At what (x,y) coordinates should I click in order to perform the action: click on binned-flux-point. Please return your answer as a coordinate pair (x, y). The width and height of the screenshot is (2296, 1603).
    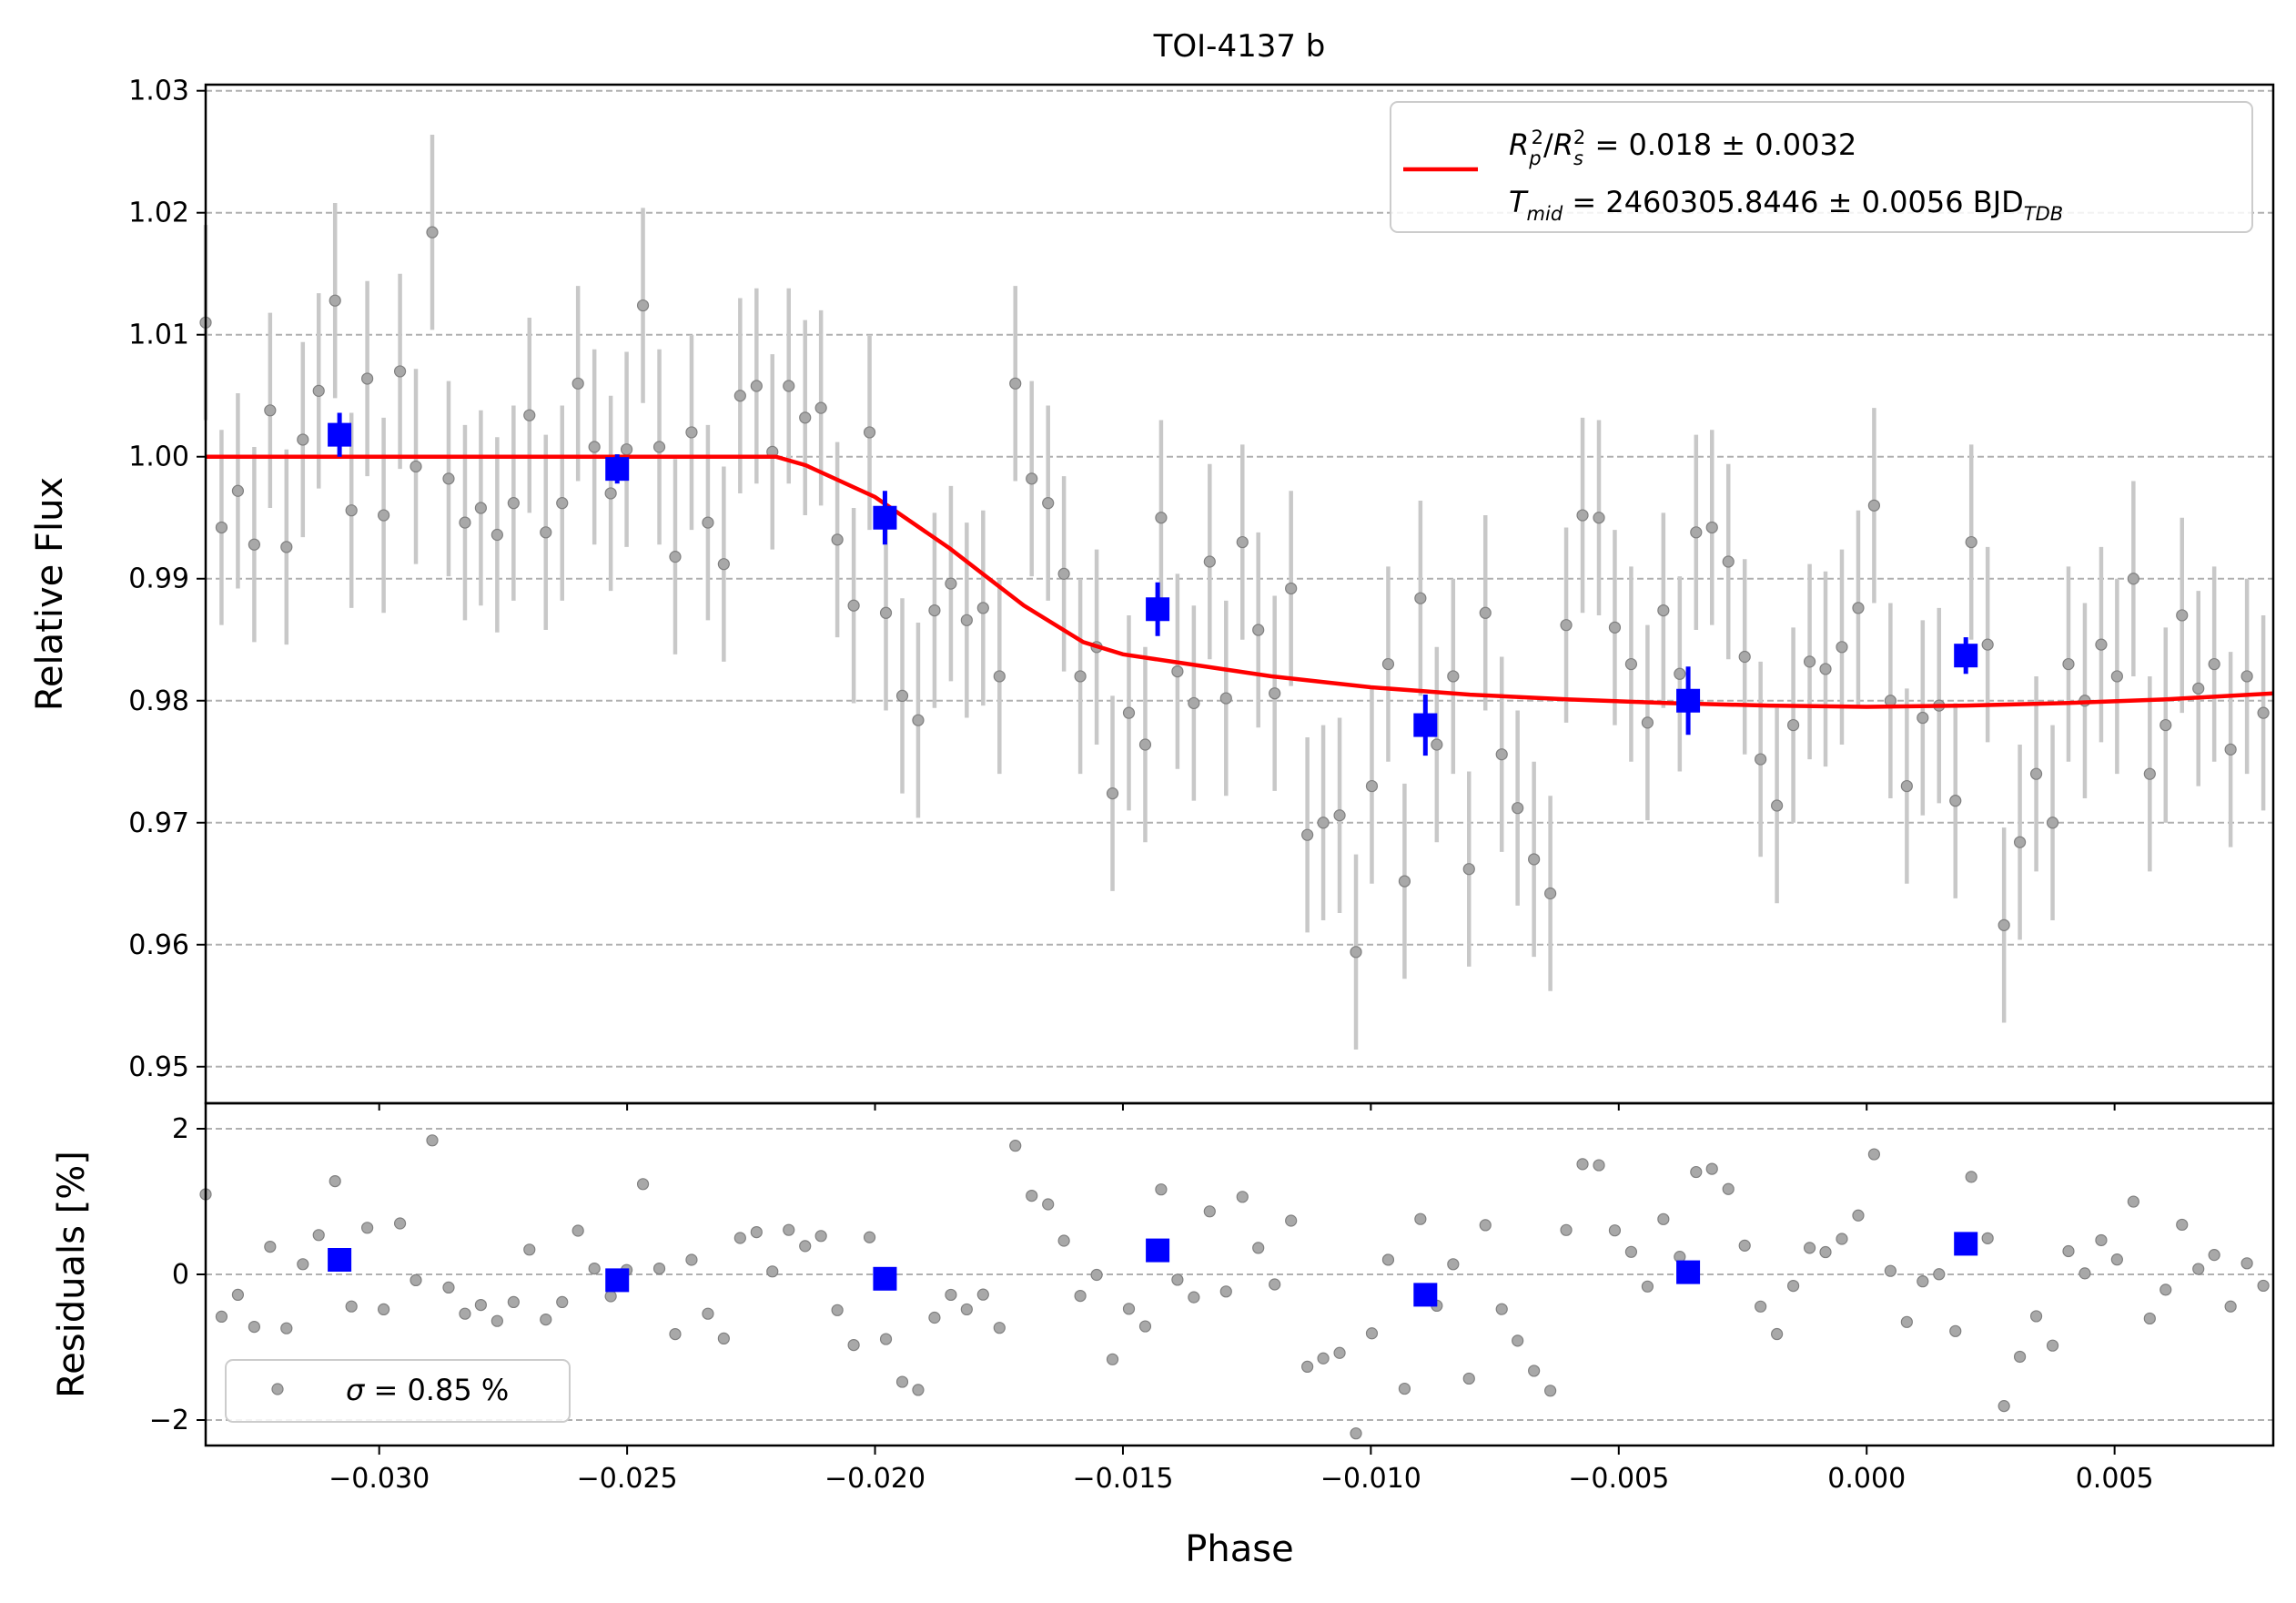
    Looking at the image, I should click on (617, 469).